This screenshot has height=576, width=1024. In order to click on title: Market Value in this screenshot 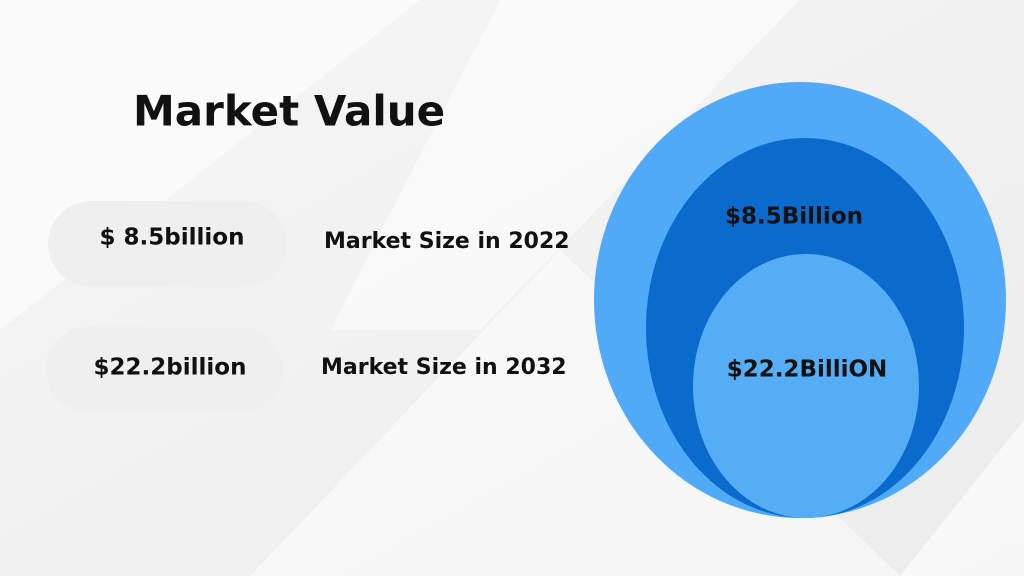, I will do `click(289, 111)`.